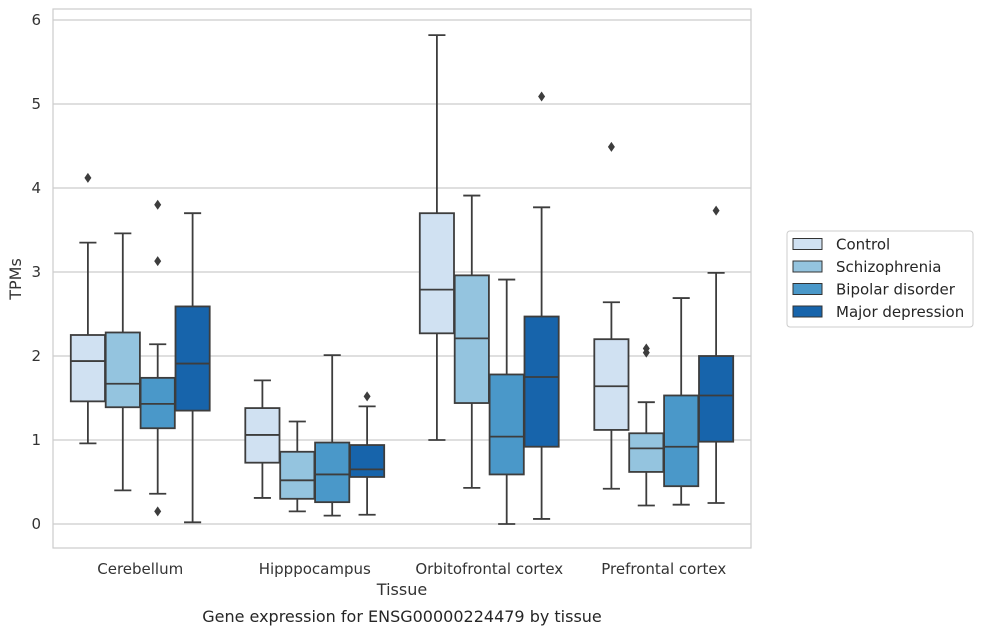  I want to click on y-tick-label: 0, so click(36, 524).